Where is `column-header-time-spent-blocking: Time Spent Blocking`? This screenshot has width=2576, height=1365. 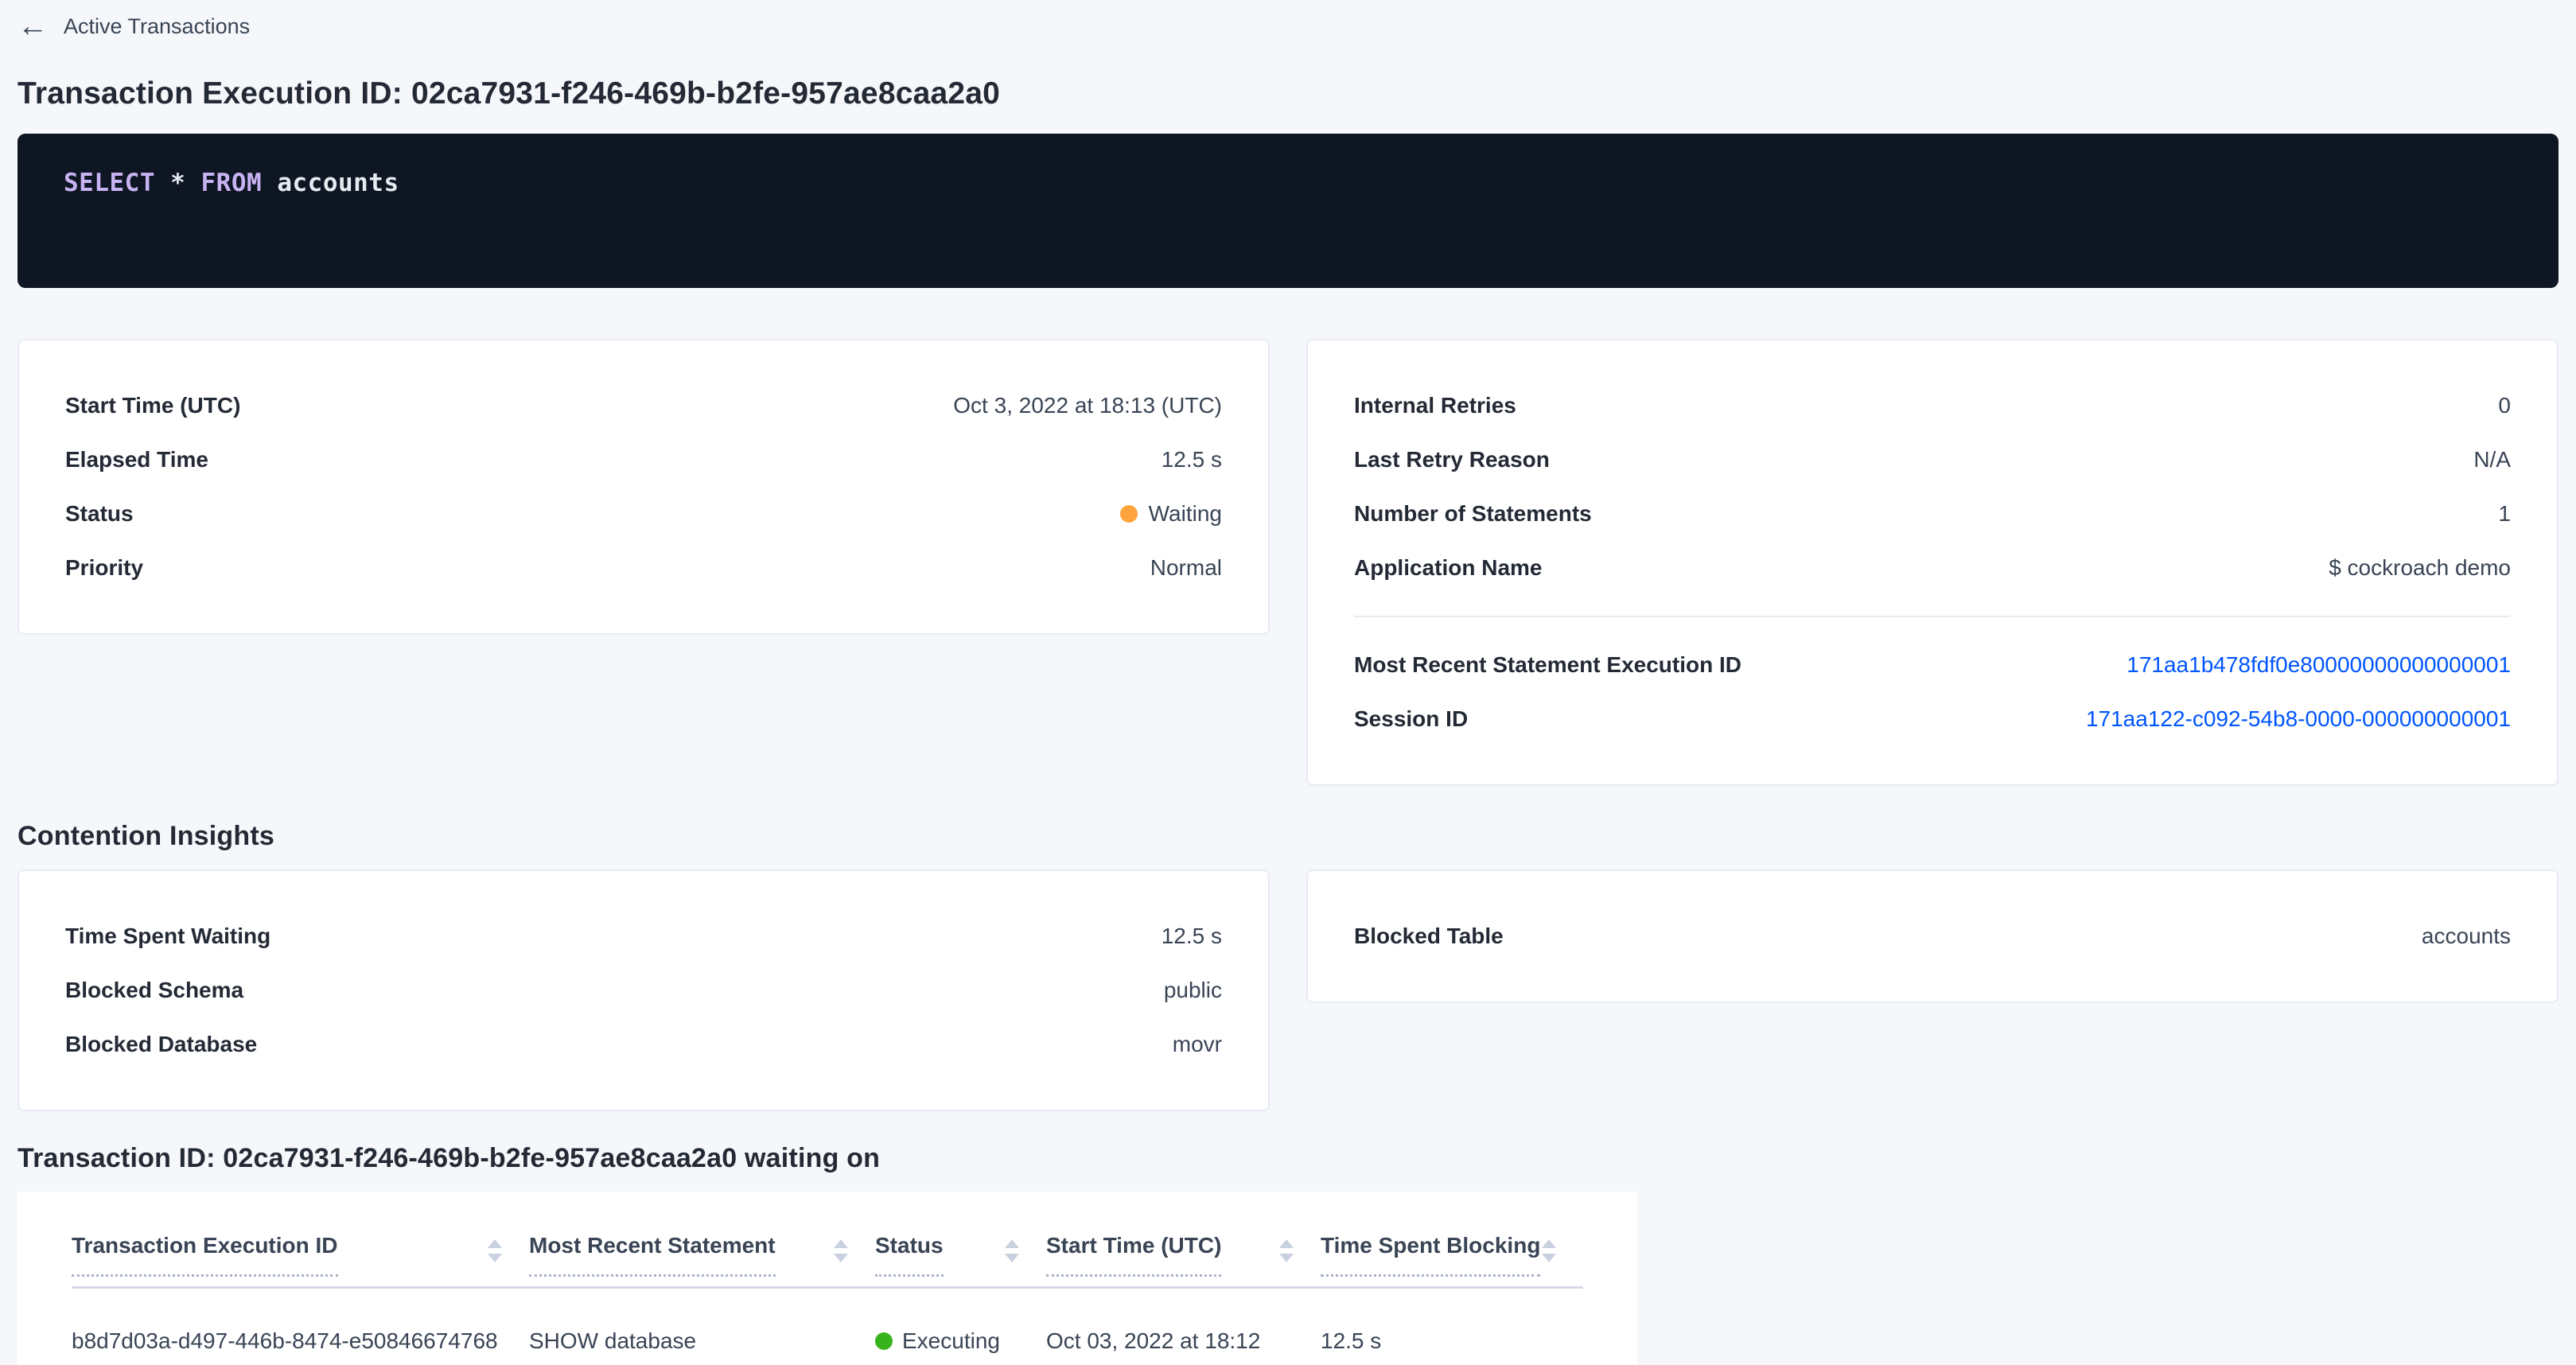
column-header-time-spent-blocking: Time Spent Blocking is located at coordinates (1452, 1240).